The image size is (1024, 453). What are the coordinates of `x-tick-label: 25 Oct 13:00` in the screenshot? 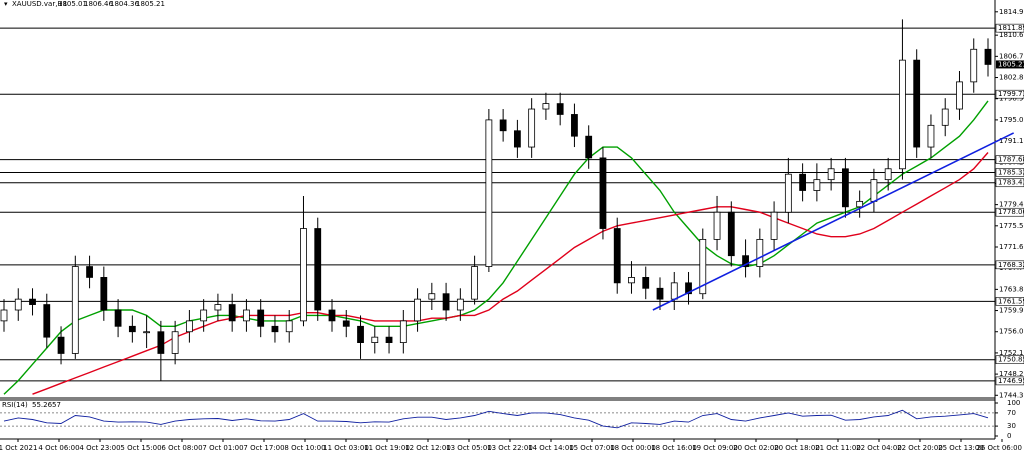 It's located at (961, 448).